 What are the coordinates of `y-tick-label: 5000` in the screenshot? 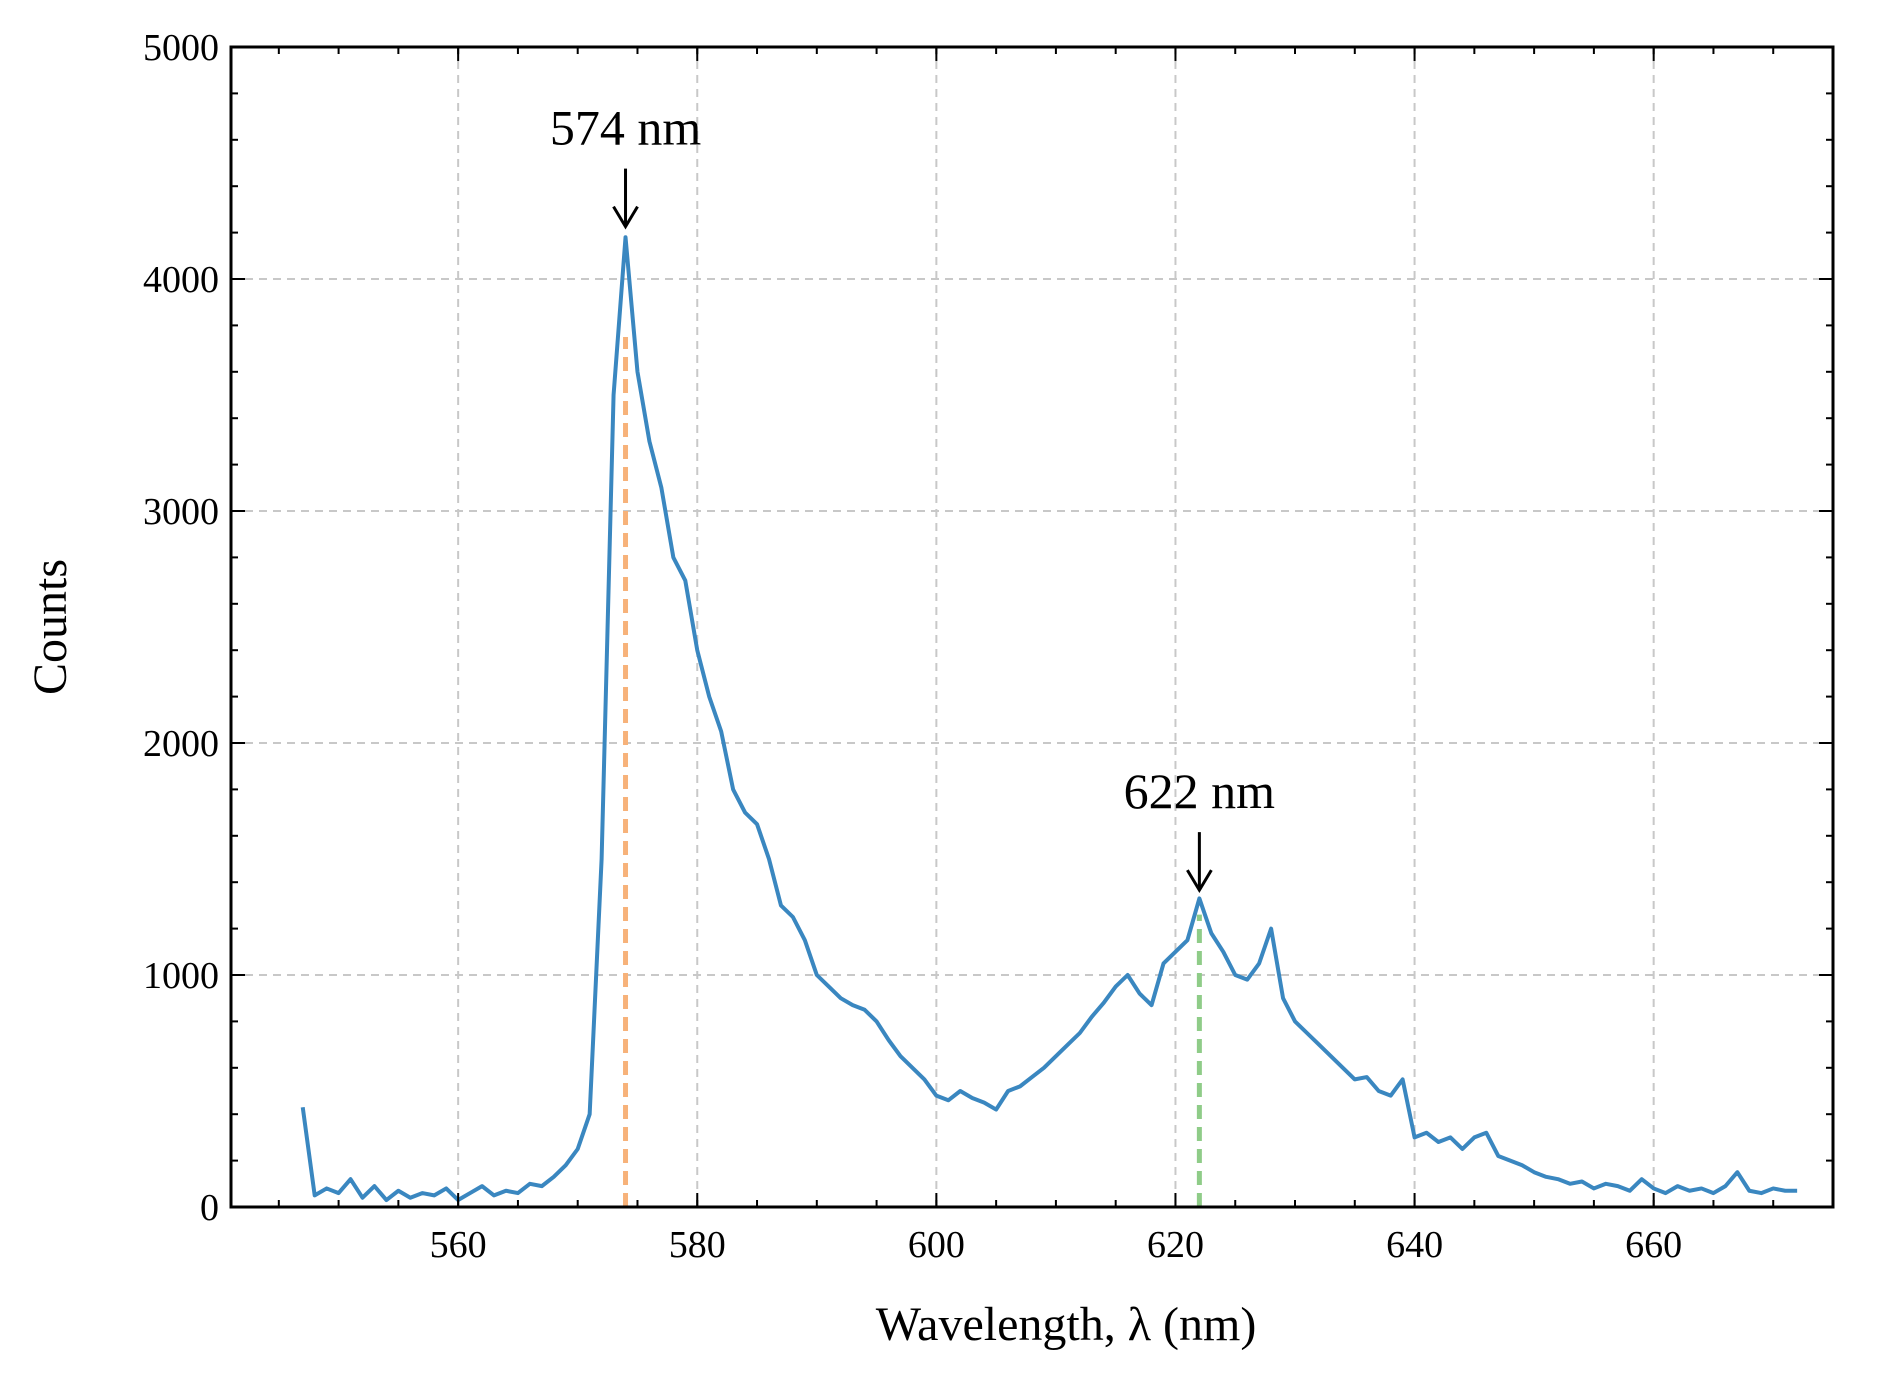 It's located at (181, 48).